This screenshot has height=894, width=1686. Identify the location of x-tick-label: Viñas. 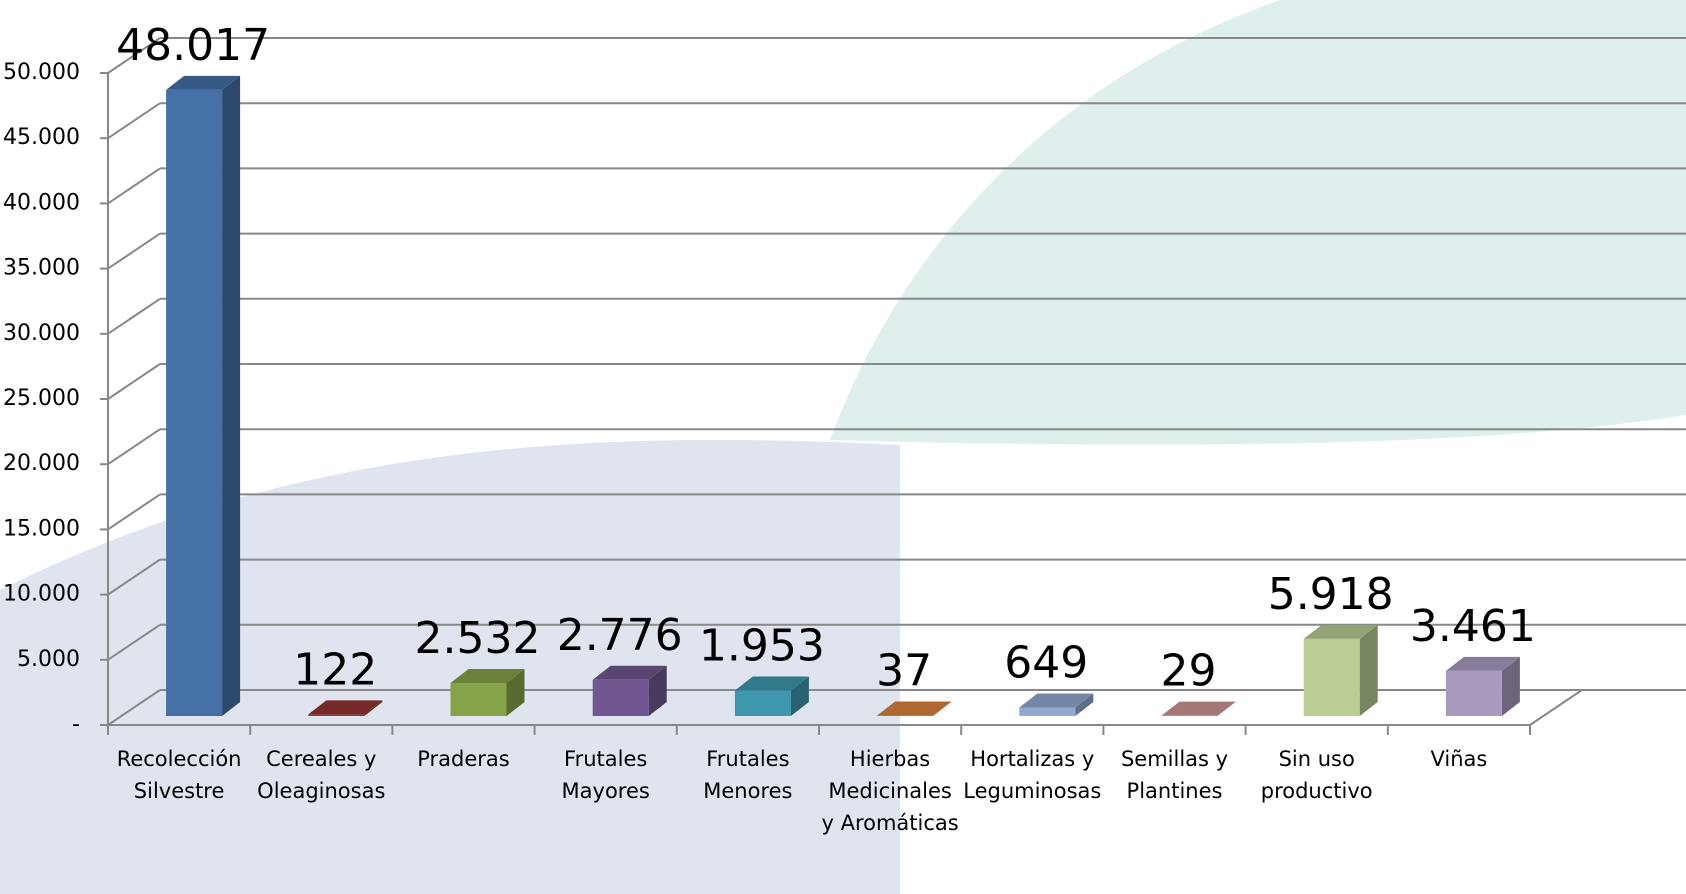
(1459, 759).